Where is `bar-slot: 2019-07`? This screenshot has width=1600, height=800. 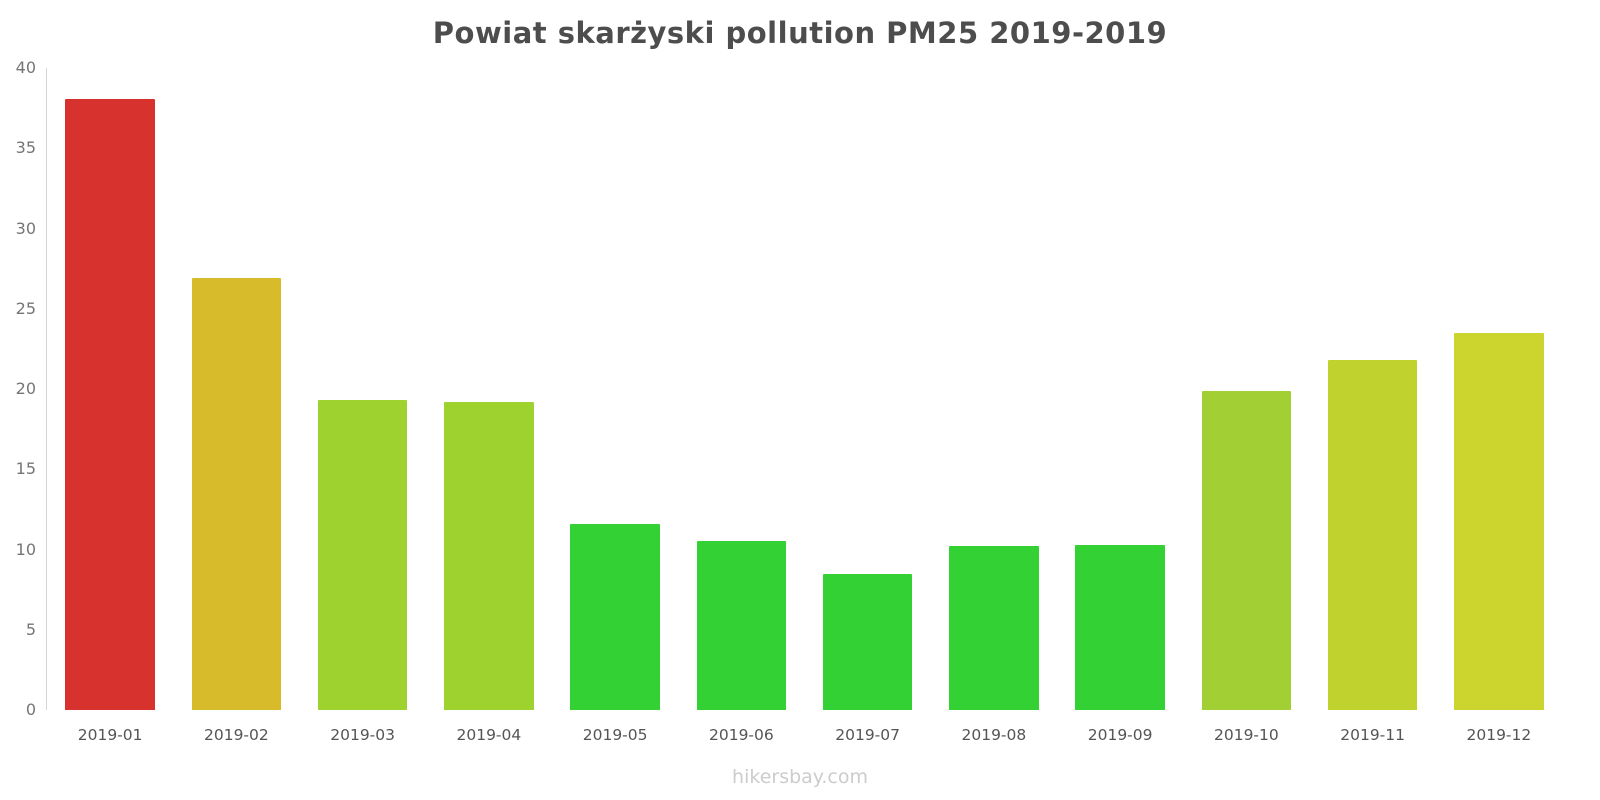 bar-slot: 2019-07 is located at coordinates (868, 406).